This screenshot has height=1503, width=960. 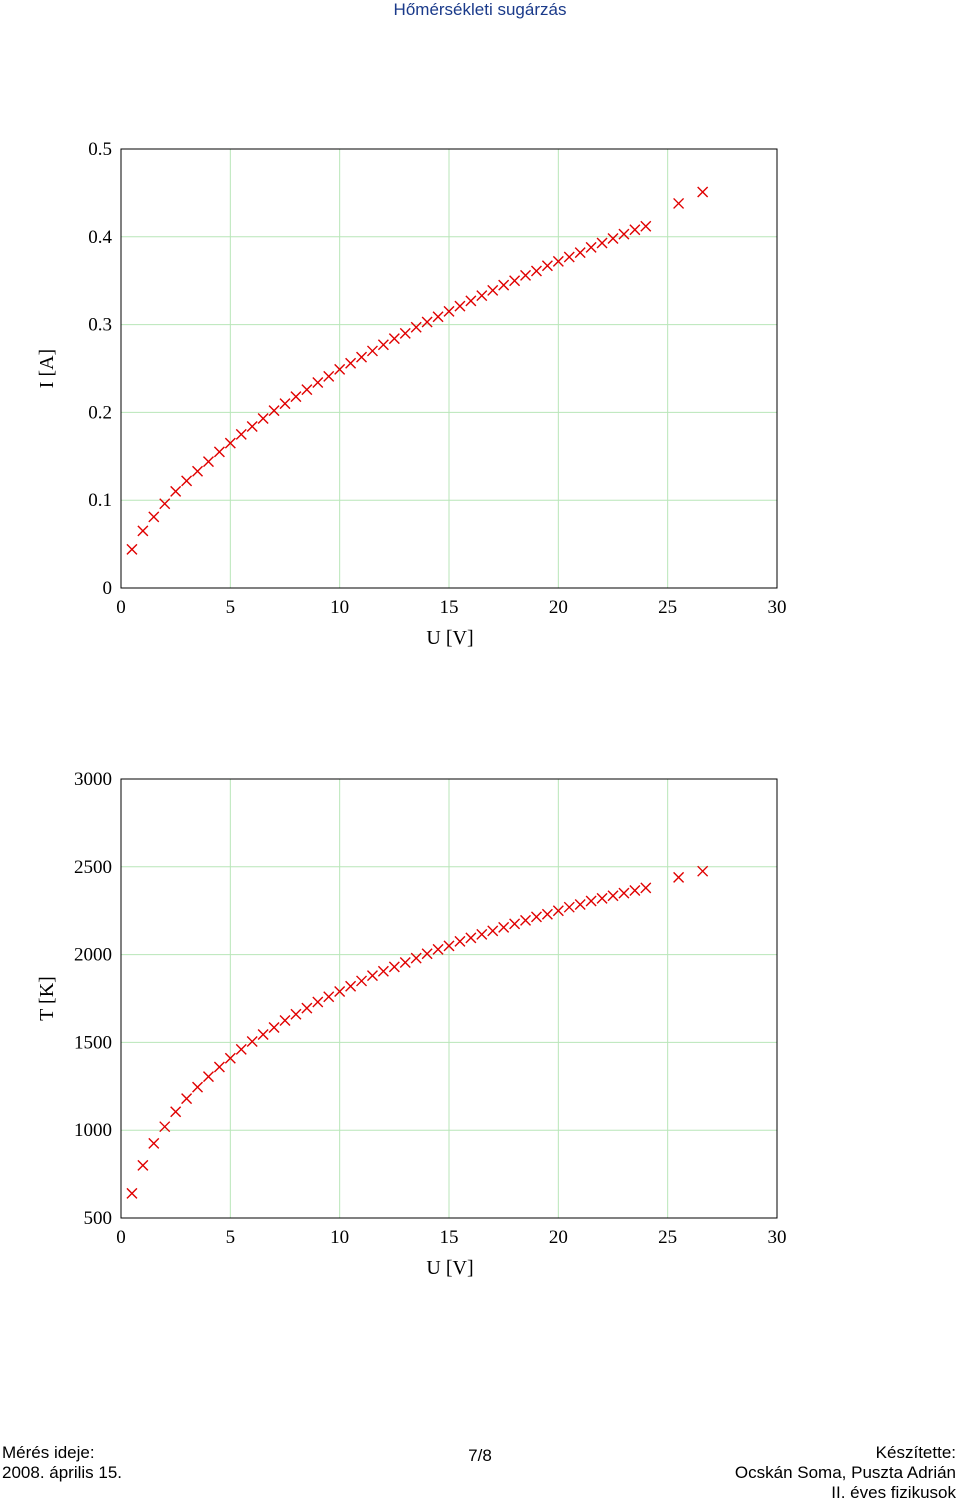 What do you see at coordinates (48, 1452) in the screenshot?
I see `measurement-date-label: Mérés ideje:` at bounding box center [48, 1452].